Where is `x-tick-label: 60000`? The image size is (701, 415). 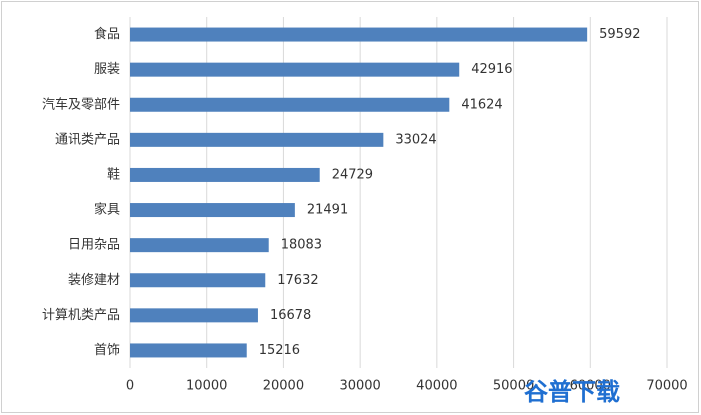 x-tick-label: 60000 is located at coordinates (590, 386).